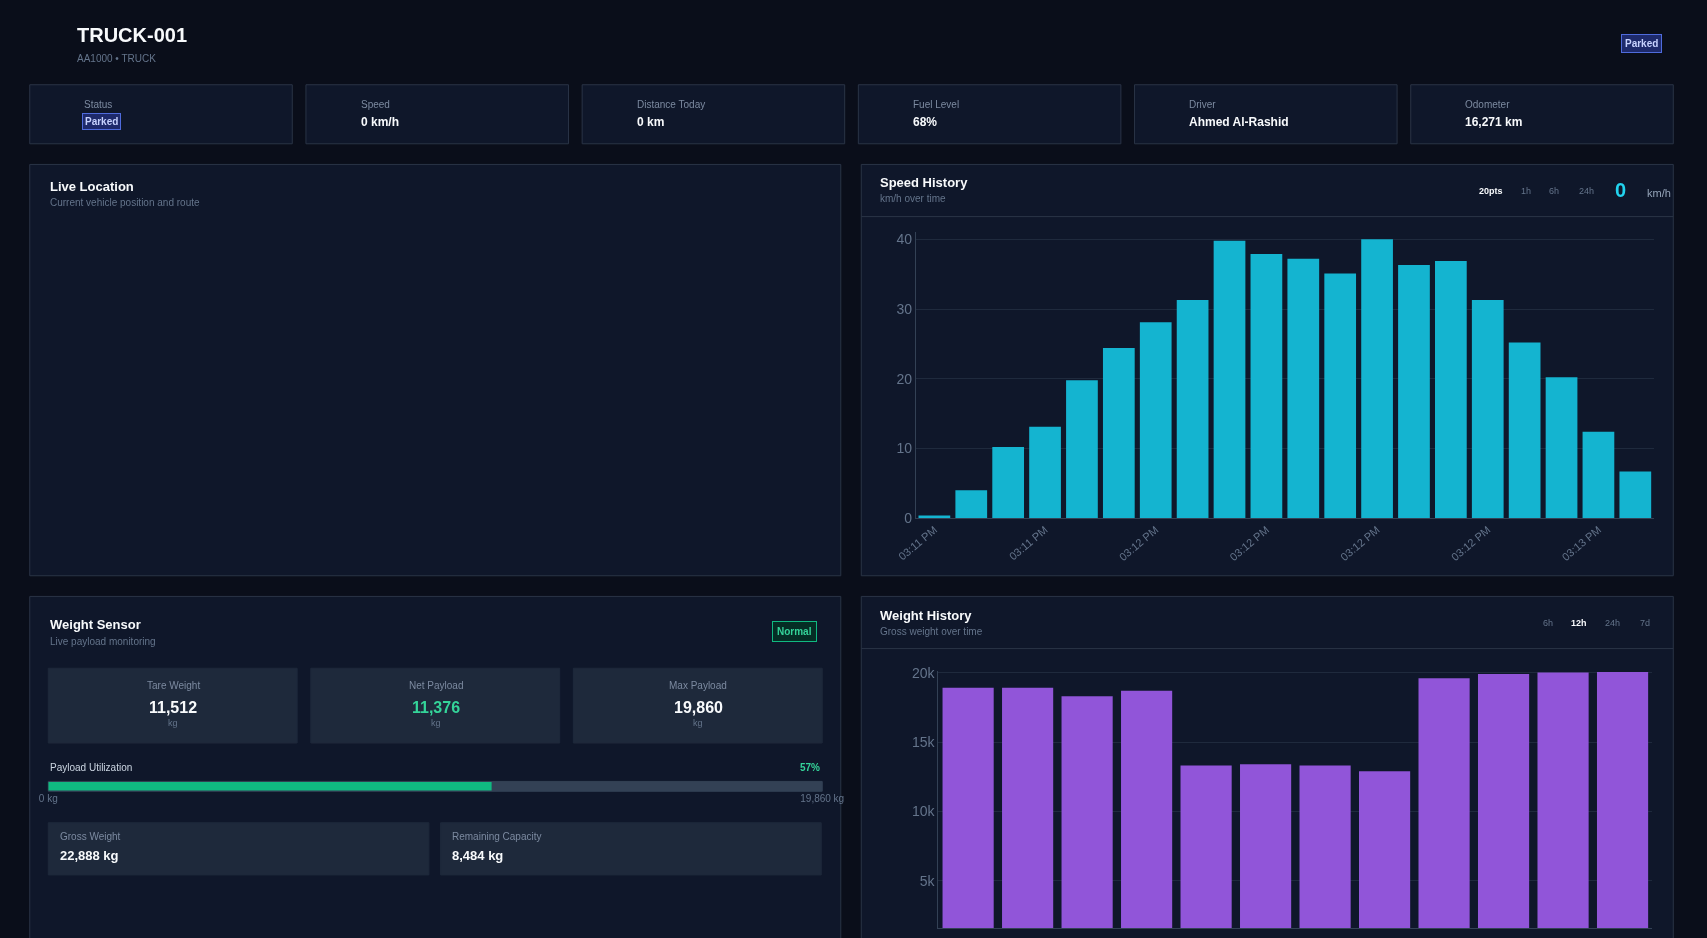 The height and width of the screenshot is (938, 1707). What do you see at coordinates (926, 615) in the screenshot?
I see `chart-title: Weight History` at bounding box center [926, 615].